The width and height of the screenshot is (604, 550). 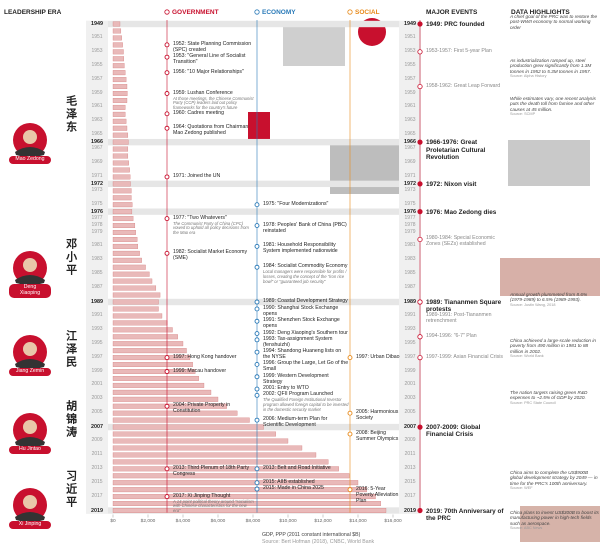 What do you see at coordinates (253, 521) in the screenshot?
I see `x-tick-label: $8,000` at bounding box center [253, 521].